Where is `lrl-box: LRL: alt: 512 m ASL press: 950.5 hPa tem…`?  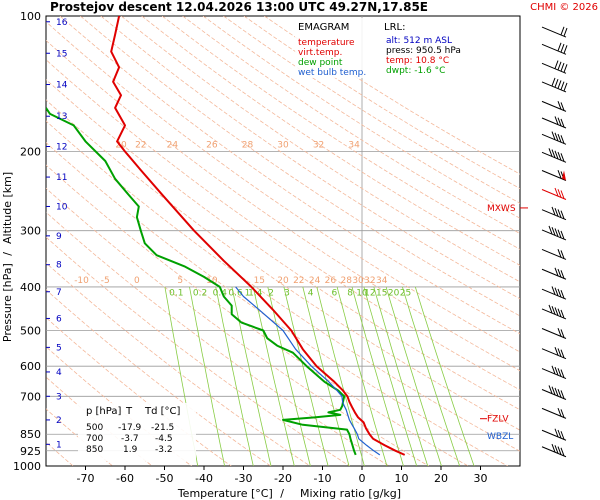 lrl-box: LRL: alt: 512 m ASL press: 950.5 hPa tem… is located at coordinates (427, 48).